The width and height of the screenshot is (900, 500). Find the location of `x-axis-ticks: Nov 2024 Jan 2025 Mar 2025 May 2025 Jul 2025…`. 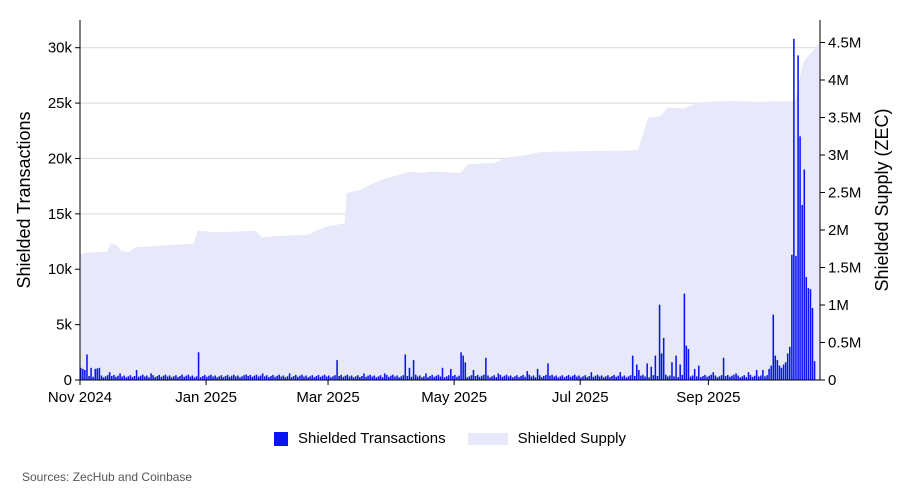

x-axis-ticks: Nov 2024 Jan 2025 Mar 2025 May 2025 Jul 2025… is located at coordinates (394, 393).